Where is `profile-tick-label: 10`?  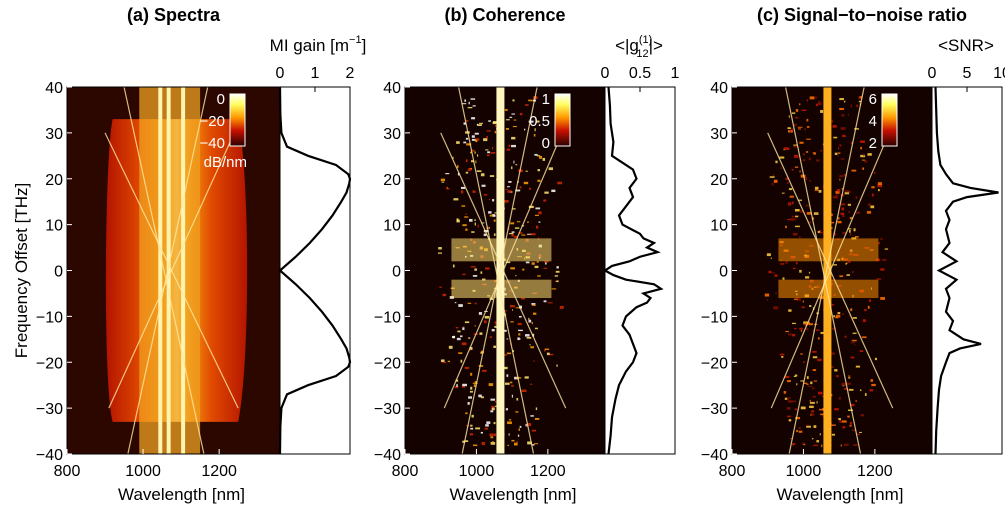 profile-tick-label: 10 is located at coordinates (999, 73).